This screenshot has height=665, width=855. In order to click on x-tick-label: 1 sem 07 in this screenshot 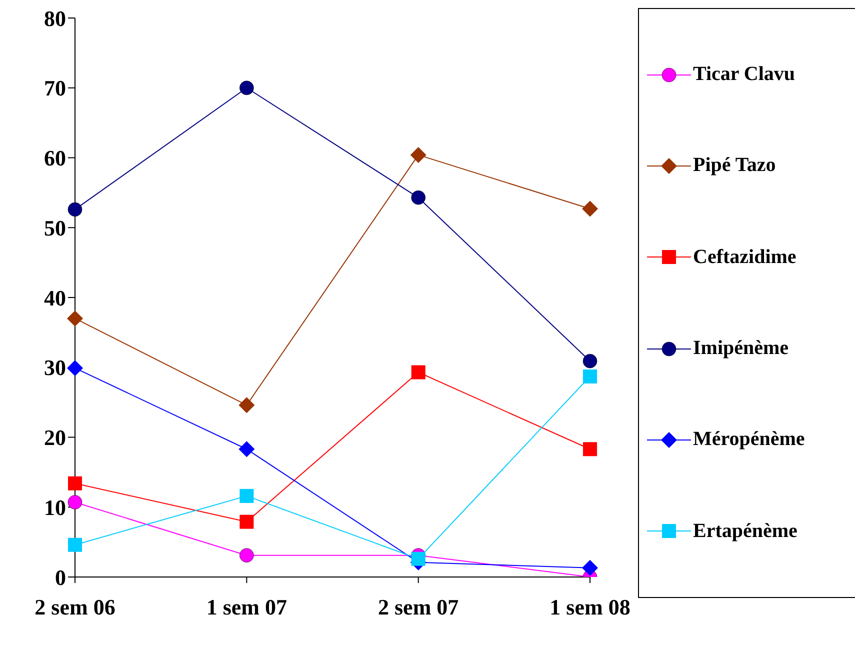, I will do `click(246, 607)`.